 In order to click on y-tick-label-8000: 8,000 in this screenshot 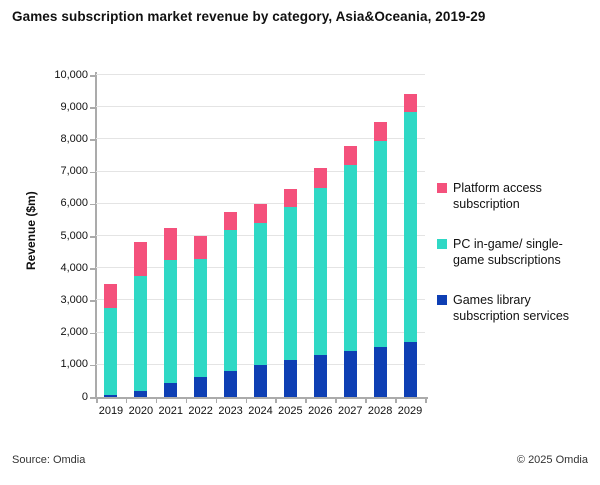, I will do `click(74, 138)`.